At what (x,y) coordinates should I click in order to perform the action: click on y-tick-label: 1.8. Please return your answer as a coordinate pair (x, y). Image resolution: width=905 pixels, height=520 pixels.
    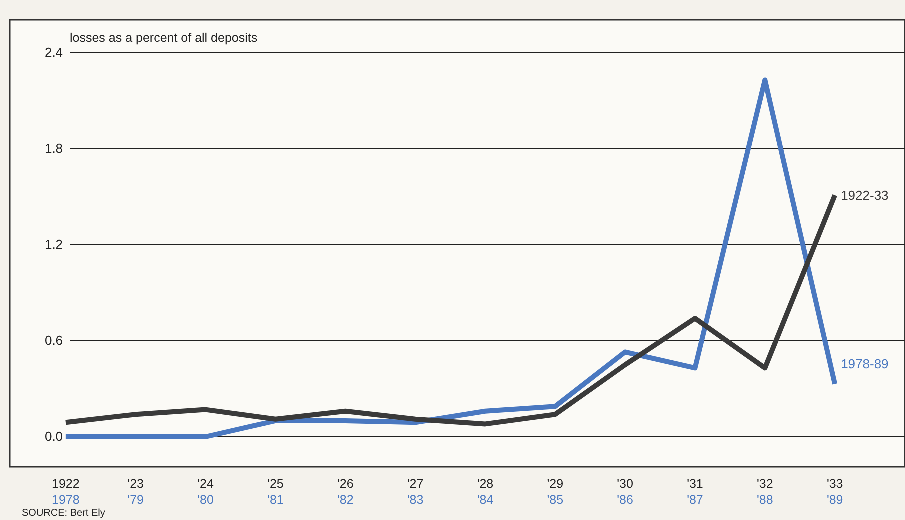
    Looking at the image, I should click on (54, 148).